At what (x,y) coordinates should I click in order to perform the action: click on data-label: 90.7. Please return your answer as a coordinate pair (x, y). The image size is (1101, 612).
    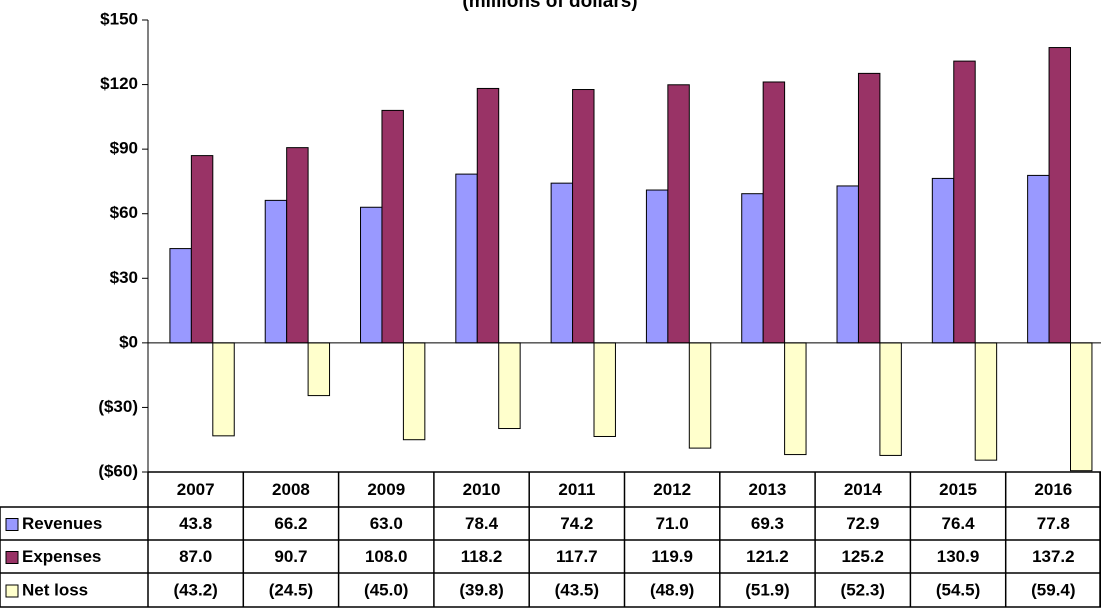
    Looking at the image, I should click on (290, 556).